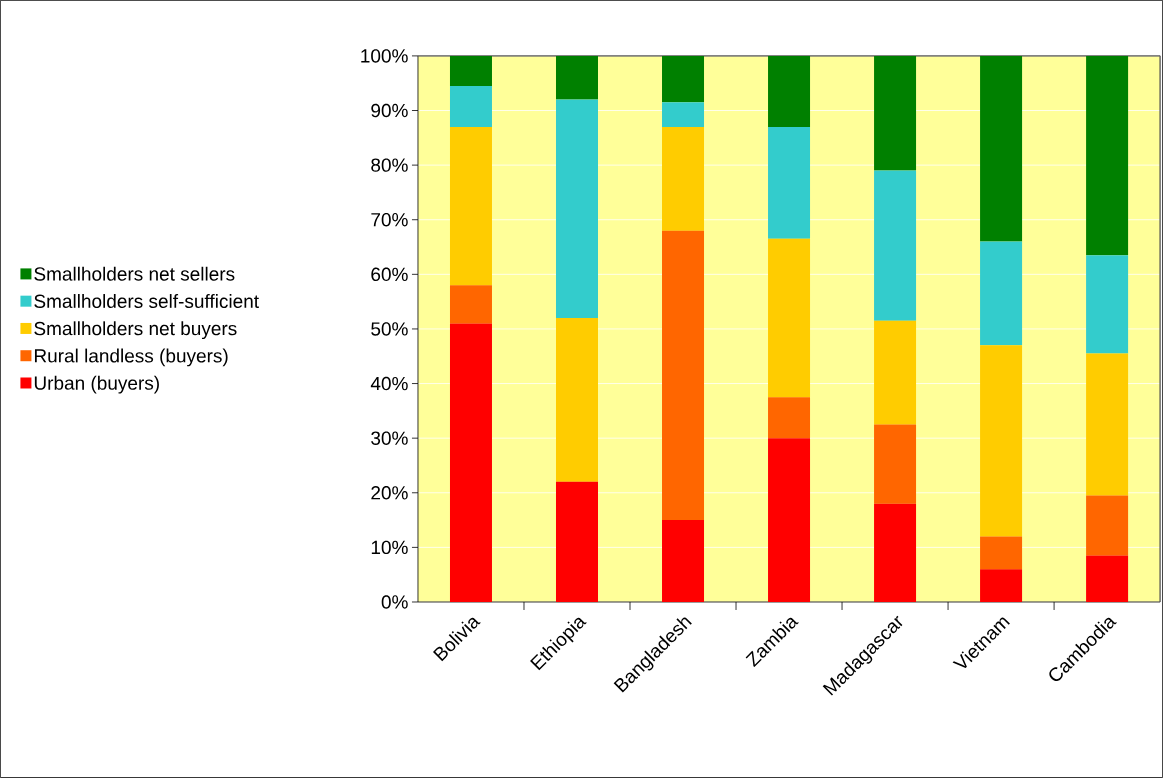 The image size is (1163, 778). I want to click on legend-label: Rural landless (buyers), so click(131, 357).